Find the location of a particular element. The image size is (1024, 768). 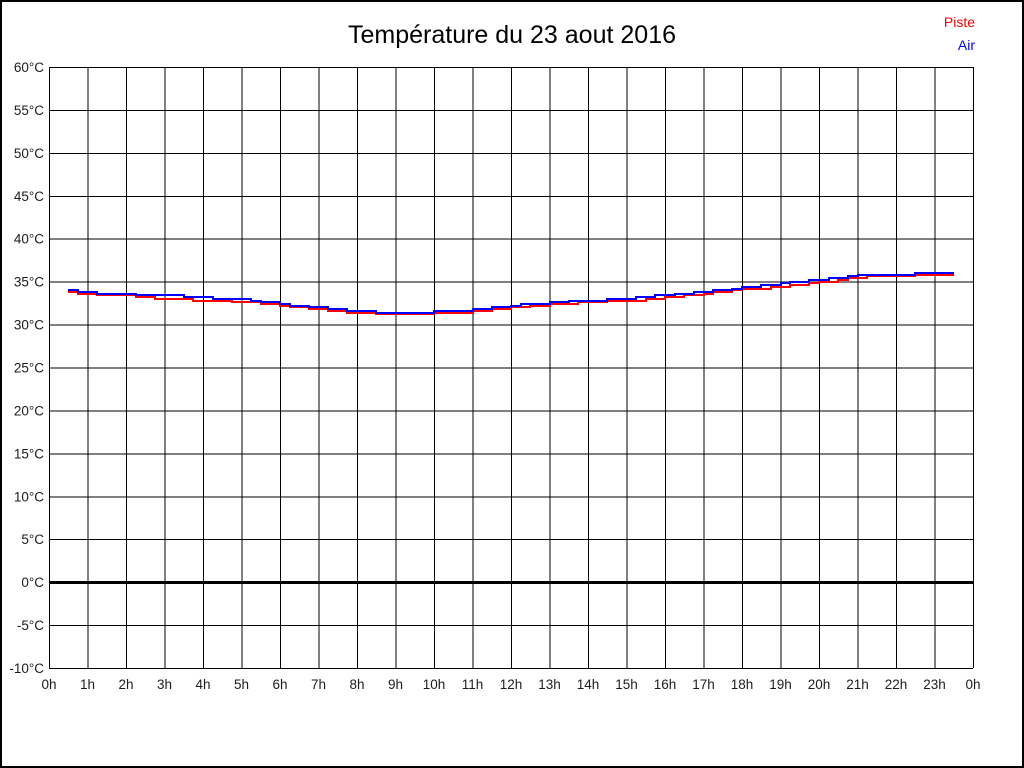

x-tick-label: 9h is located at coordinates (395, 684).